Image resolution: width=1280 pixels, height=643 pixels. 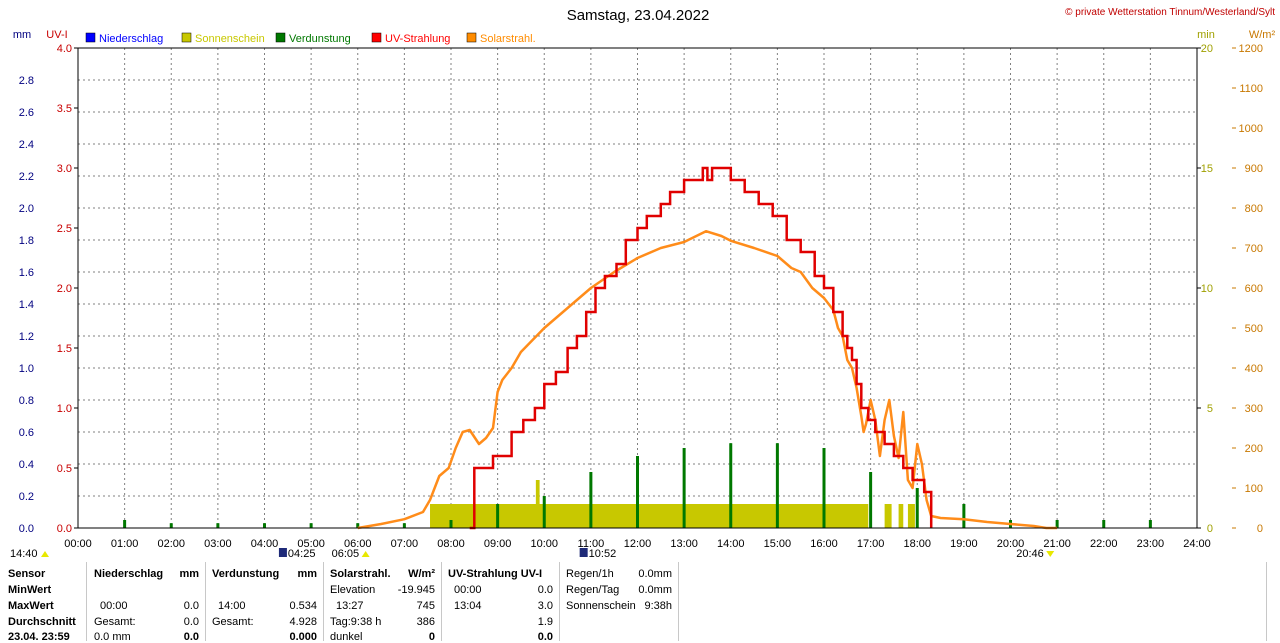 What do you see at coordinates (637, 485) in the screenshot?
I see `evaporation-bars` at bounding box center [637, 485].